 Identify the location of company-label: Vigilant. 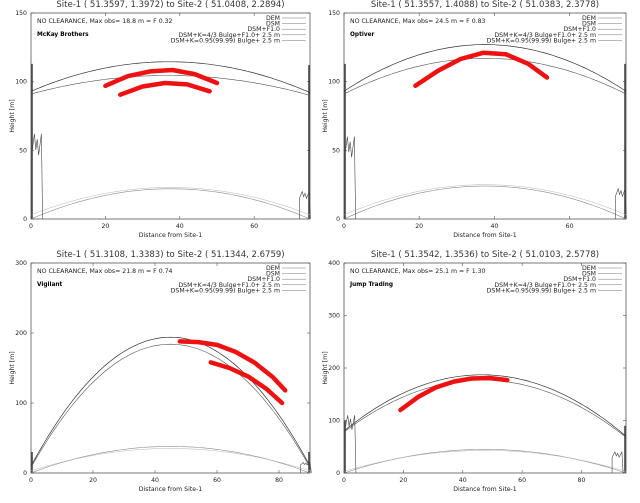
(50, 285).